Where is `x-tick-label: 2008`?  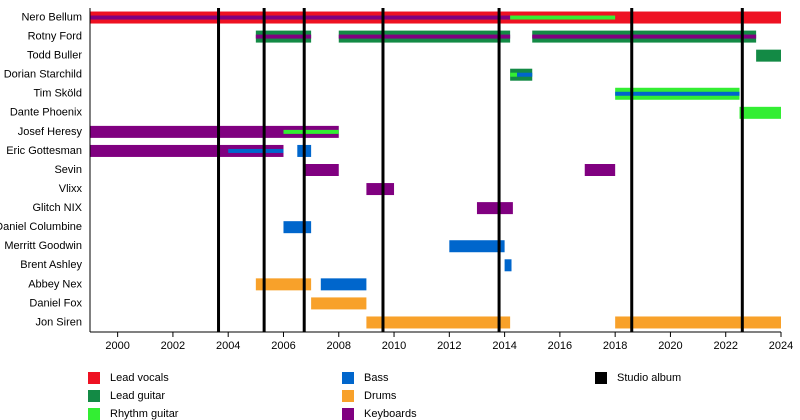
x-tick-label: 2008 is located at coordinates (339, 346).